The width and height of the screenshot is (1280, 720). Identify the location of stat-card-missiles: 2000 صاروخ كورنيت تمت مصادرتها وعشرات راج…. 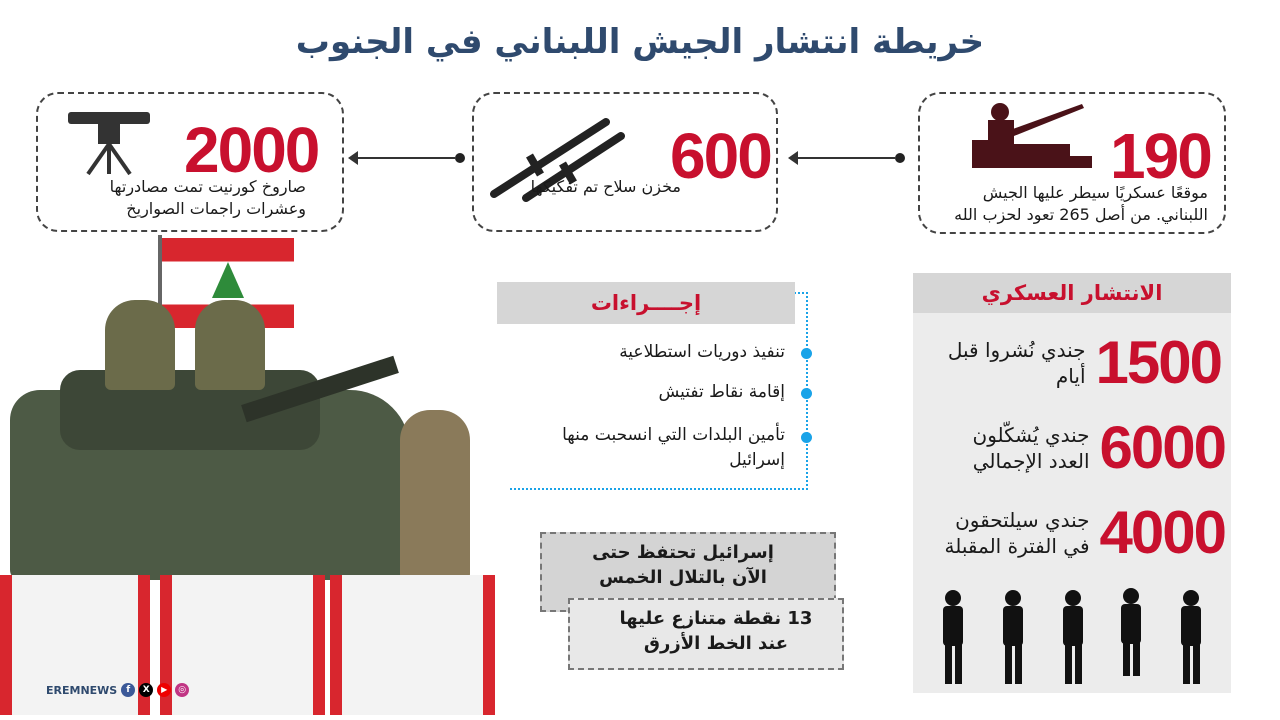
(190, 162).